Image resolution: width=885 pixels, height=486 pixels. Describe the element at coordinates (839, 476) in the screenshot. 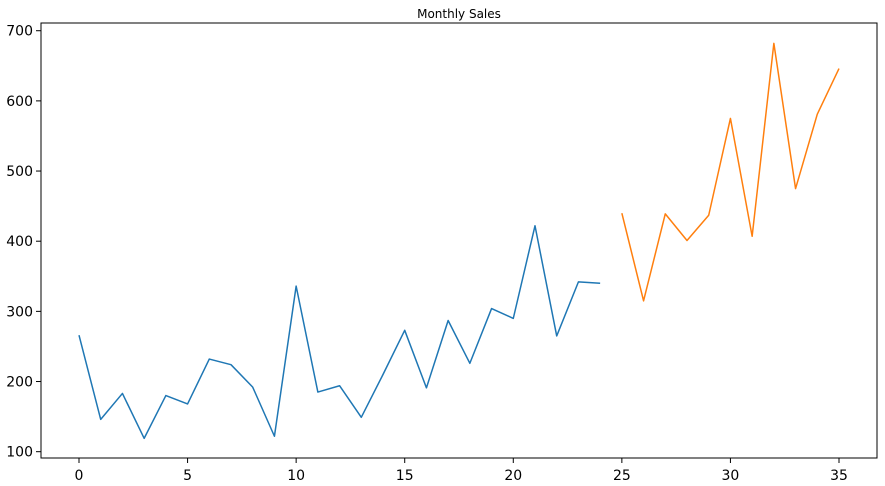

I see `x-tick-label: 35` at that location.